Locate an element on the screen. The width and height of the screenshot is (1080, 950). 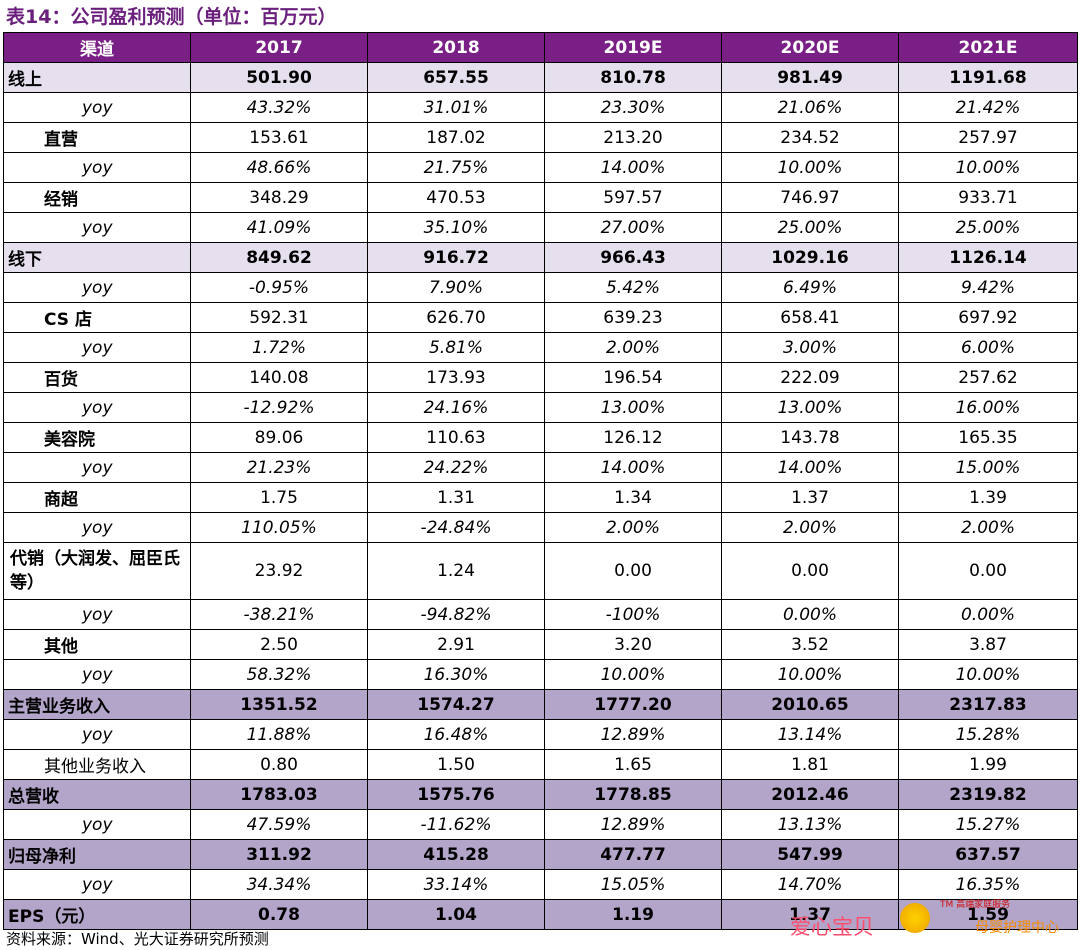
cell-value: 31.01% is located at coordinates (456, 107).